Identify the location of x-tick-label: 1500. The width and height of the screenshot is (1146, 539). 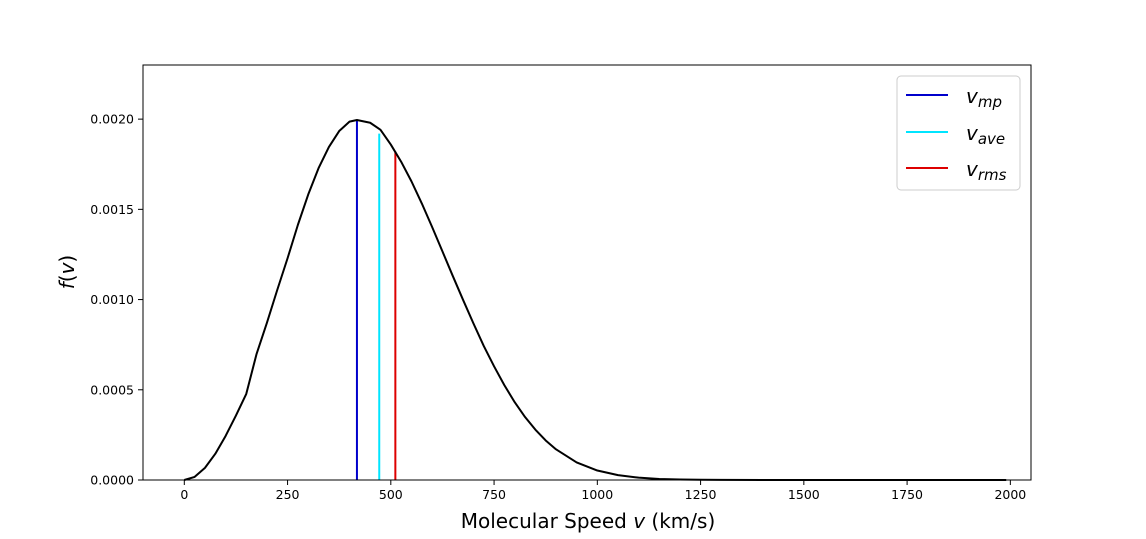
(804, 494).